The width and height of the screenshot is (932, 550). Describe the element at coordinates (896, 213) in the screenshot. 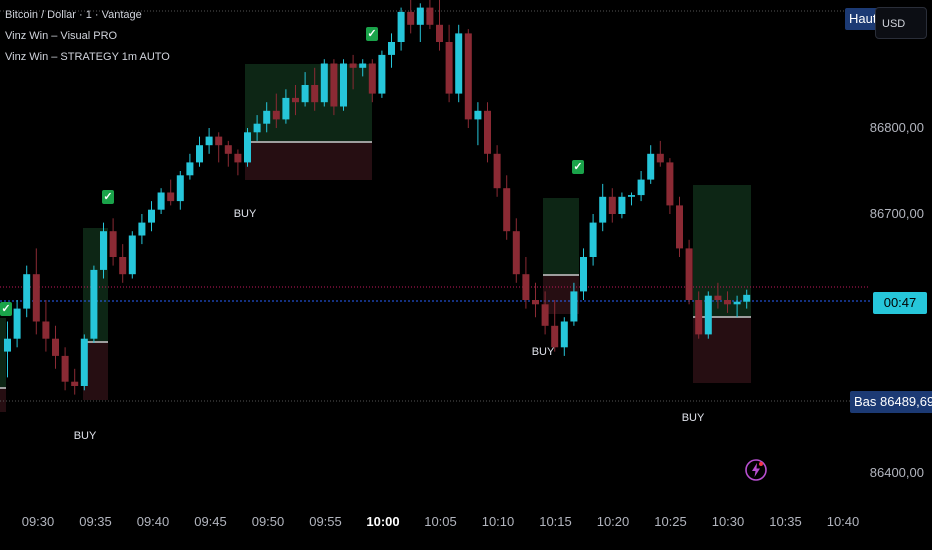

I see `price-tick-86700: 86700,00` at that location.